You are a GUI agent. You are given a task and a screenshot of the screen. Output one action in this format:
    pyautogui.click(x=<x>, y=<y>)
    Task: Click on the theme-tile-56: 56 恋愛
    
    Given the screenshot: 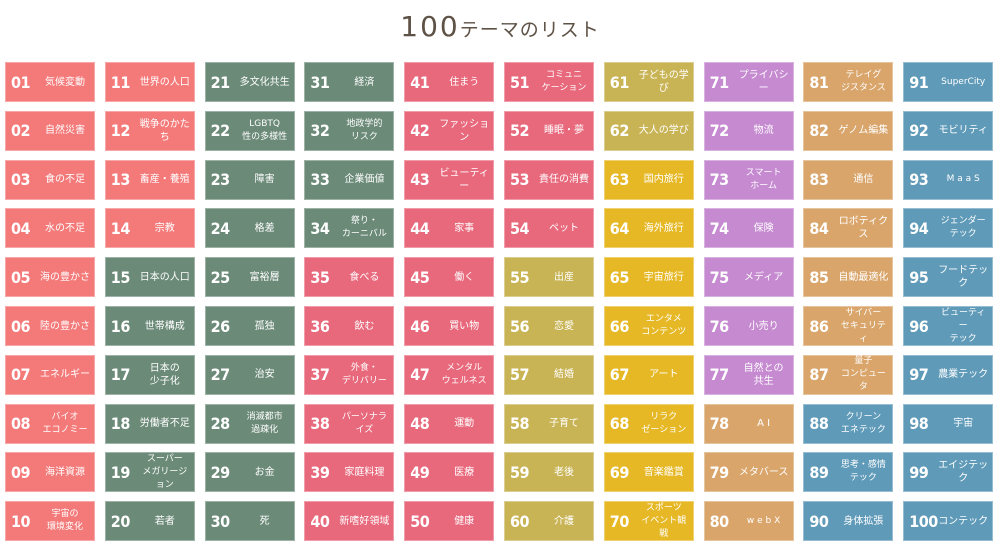 What is the action you would take?
    pyautogui.click(x=549, y=326)
    